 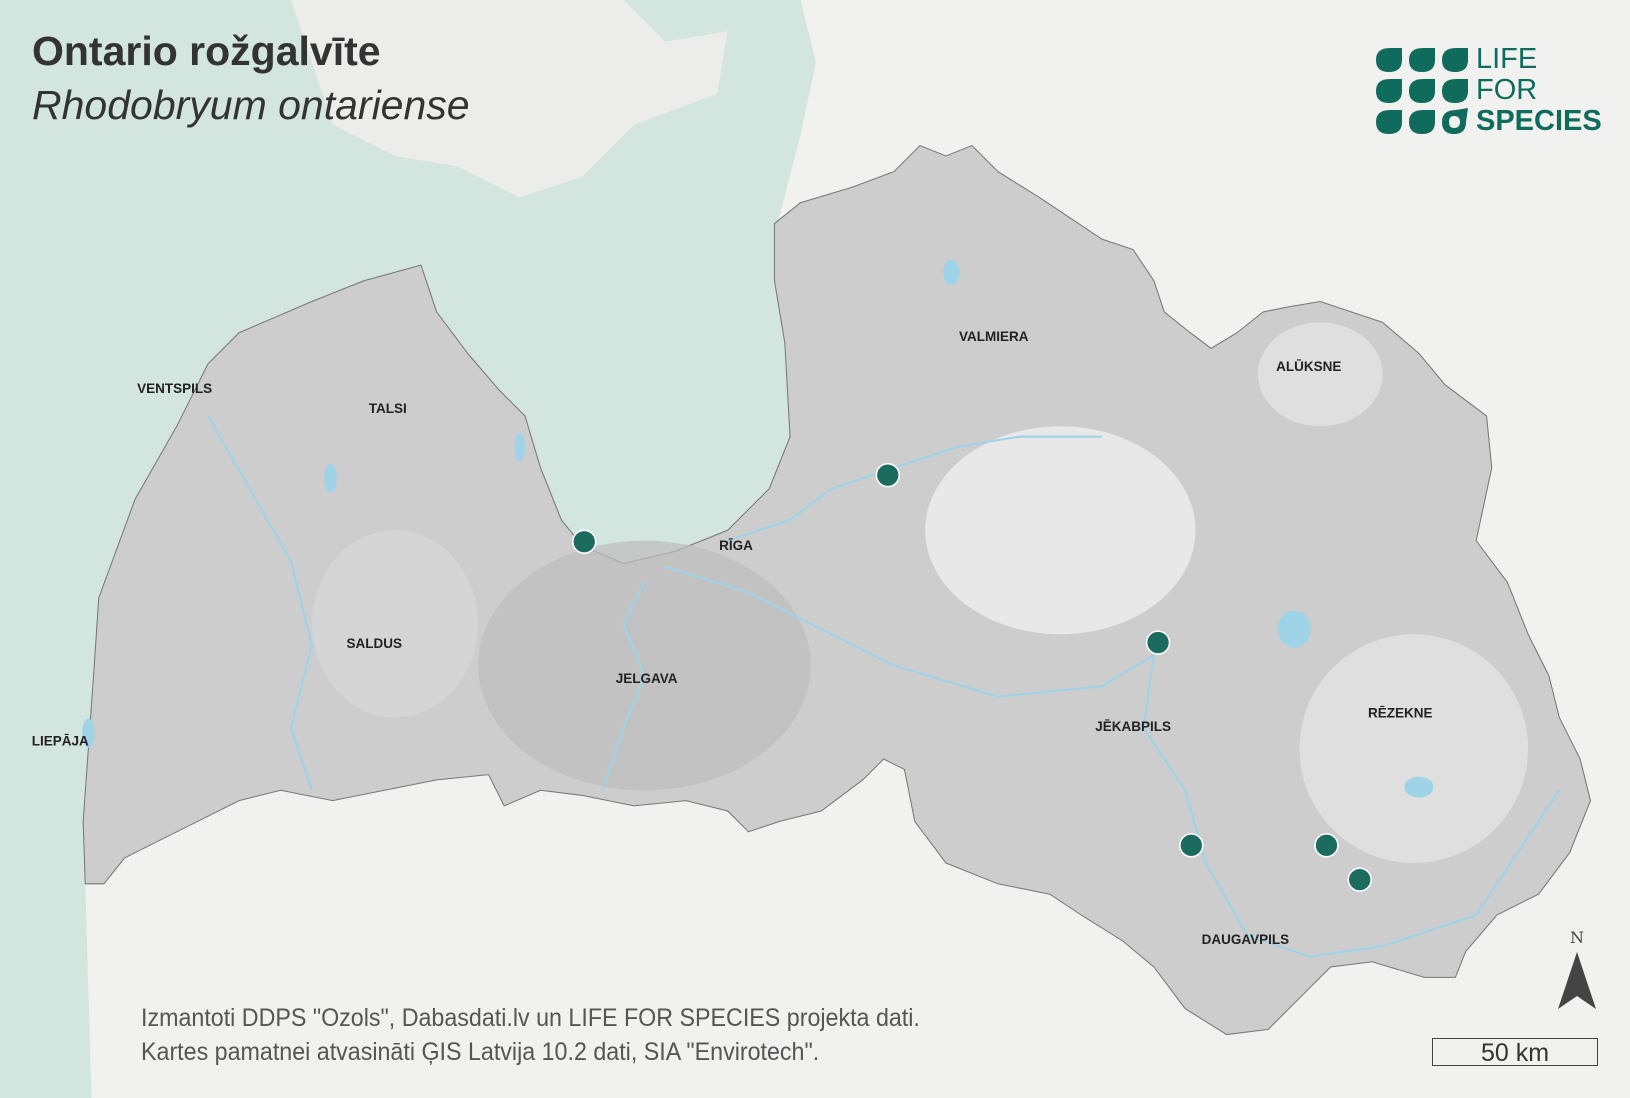 I want to click on logo-text-for: FOR, so click(x=1507, y=90).